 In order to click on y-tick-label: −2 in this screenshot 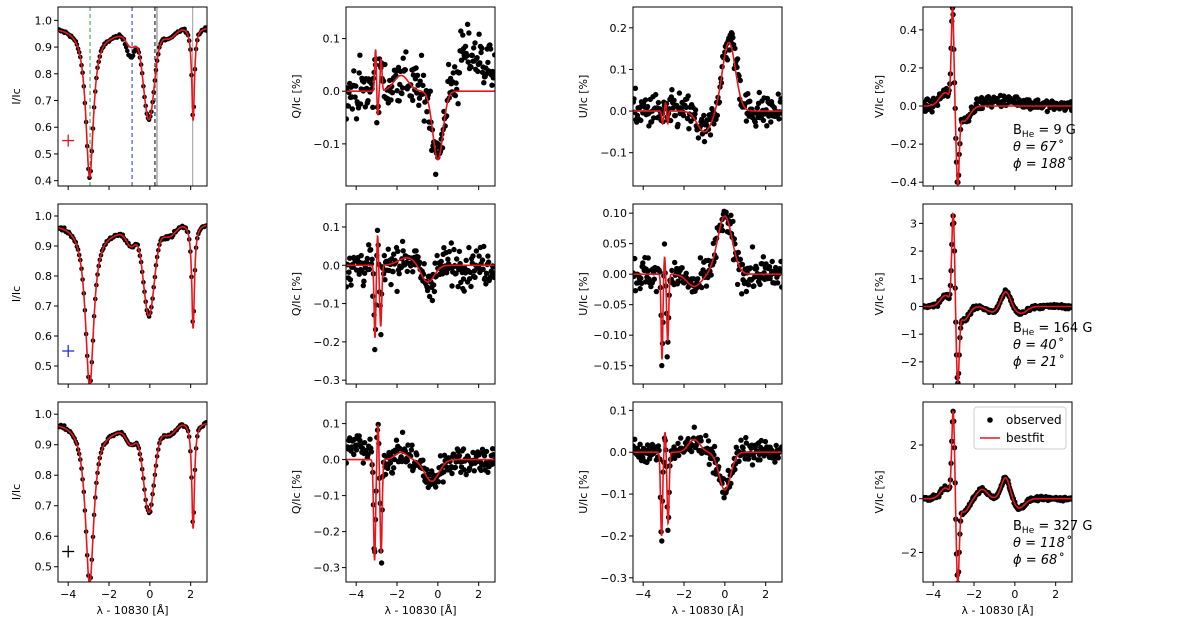, I will do `click(909, 362)`.